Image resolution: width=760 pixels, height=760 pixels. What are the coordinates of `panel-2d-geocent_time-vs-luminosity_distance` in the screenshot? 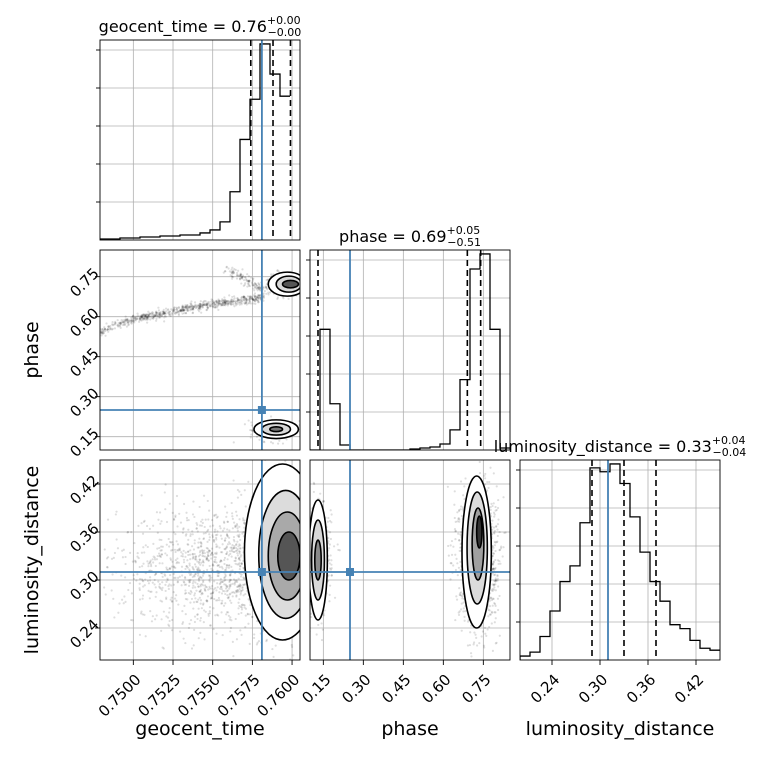 It's located at (204, 560).